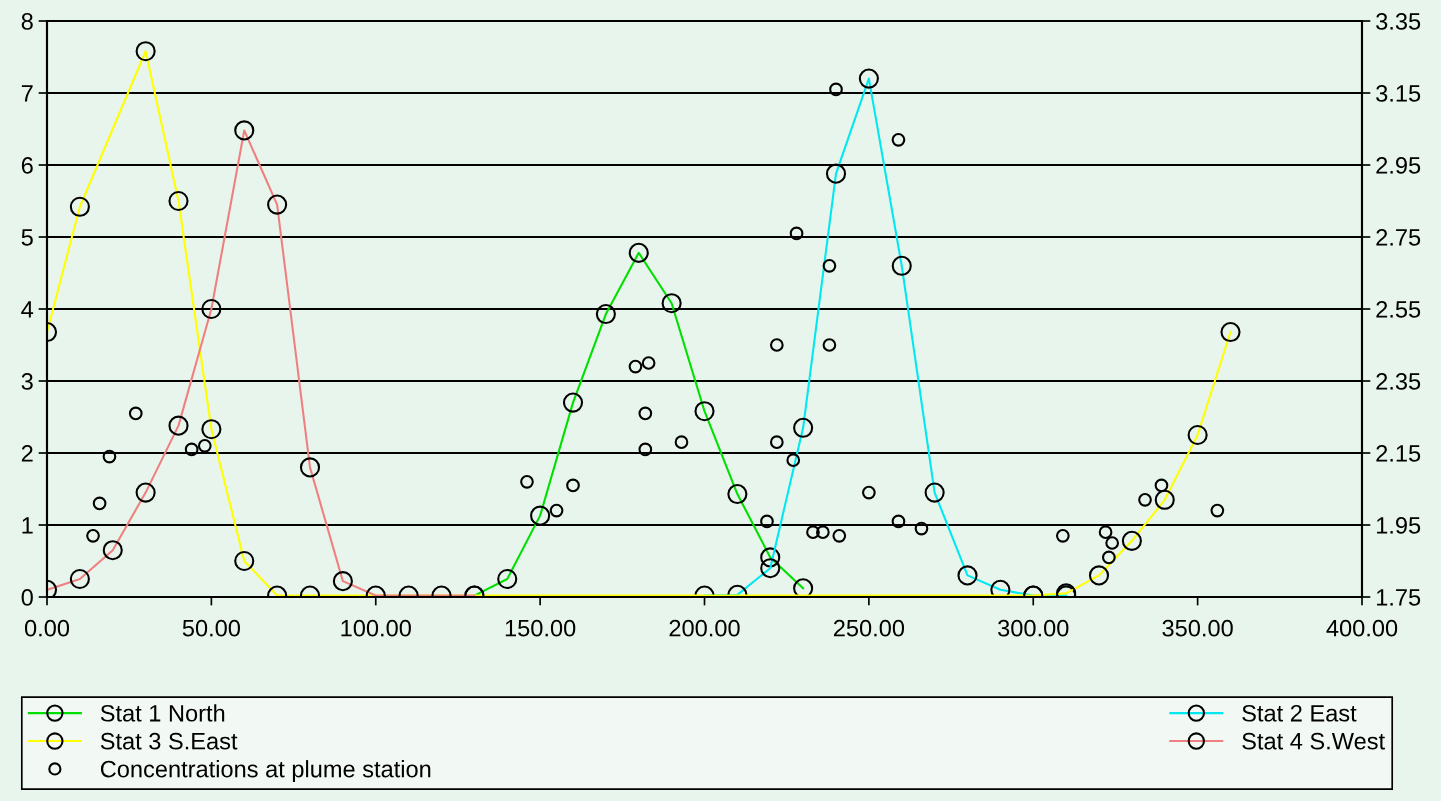 The height and width of the screenshot is (801, 1441). I want to click on x-tick-label: 100.00, so click(376, 628).